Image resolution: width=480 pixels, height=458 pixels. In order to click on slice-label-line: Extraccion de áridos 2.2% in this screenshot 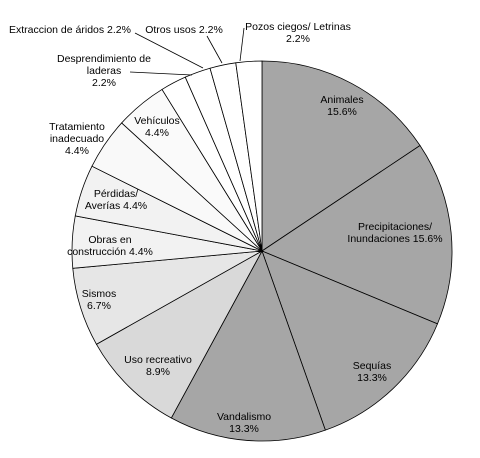, I will do `click(70, 30)`.